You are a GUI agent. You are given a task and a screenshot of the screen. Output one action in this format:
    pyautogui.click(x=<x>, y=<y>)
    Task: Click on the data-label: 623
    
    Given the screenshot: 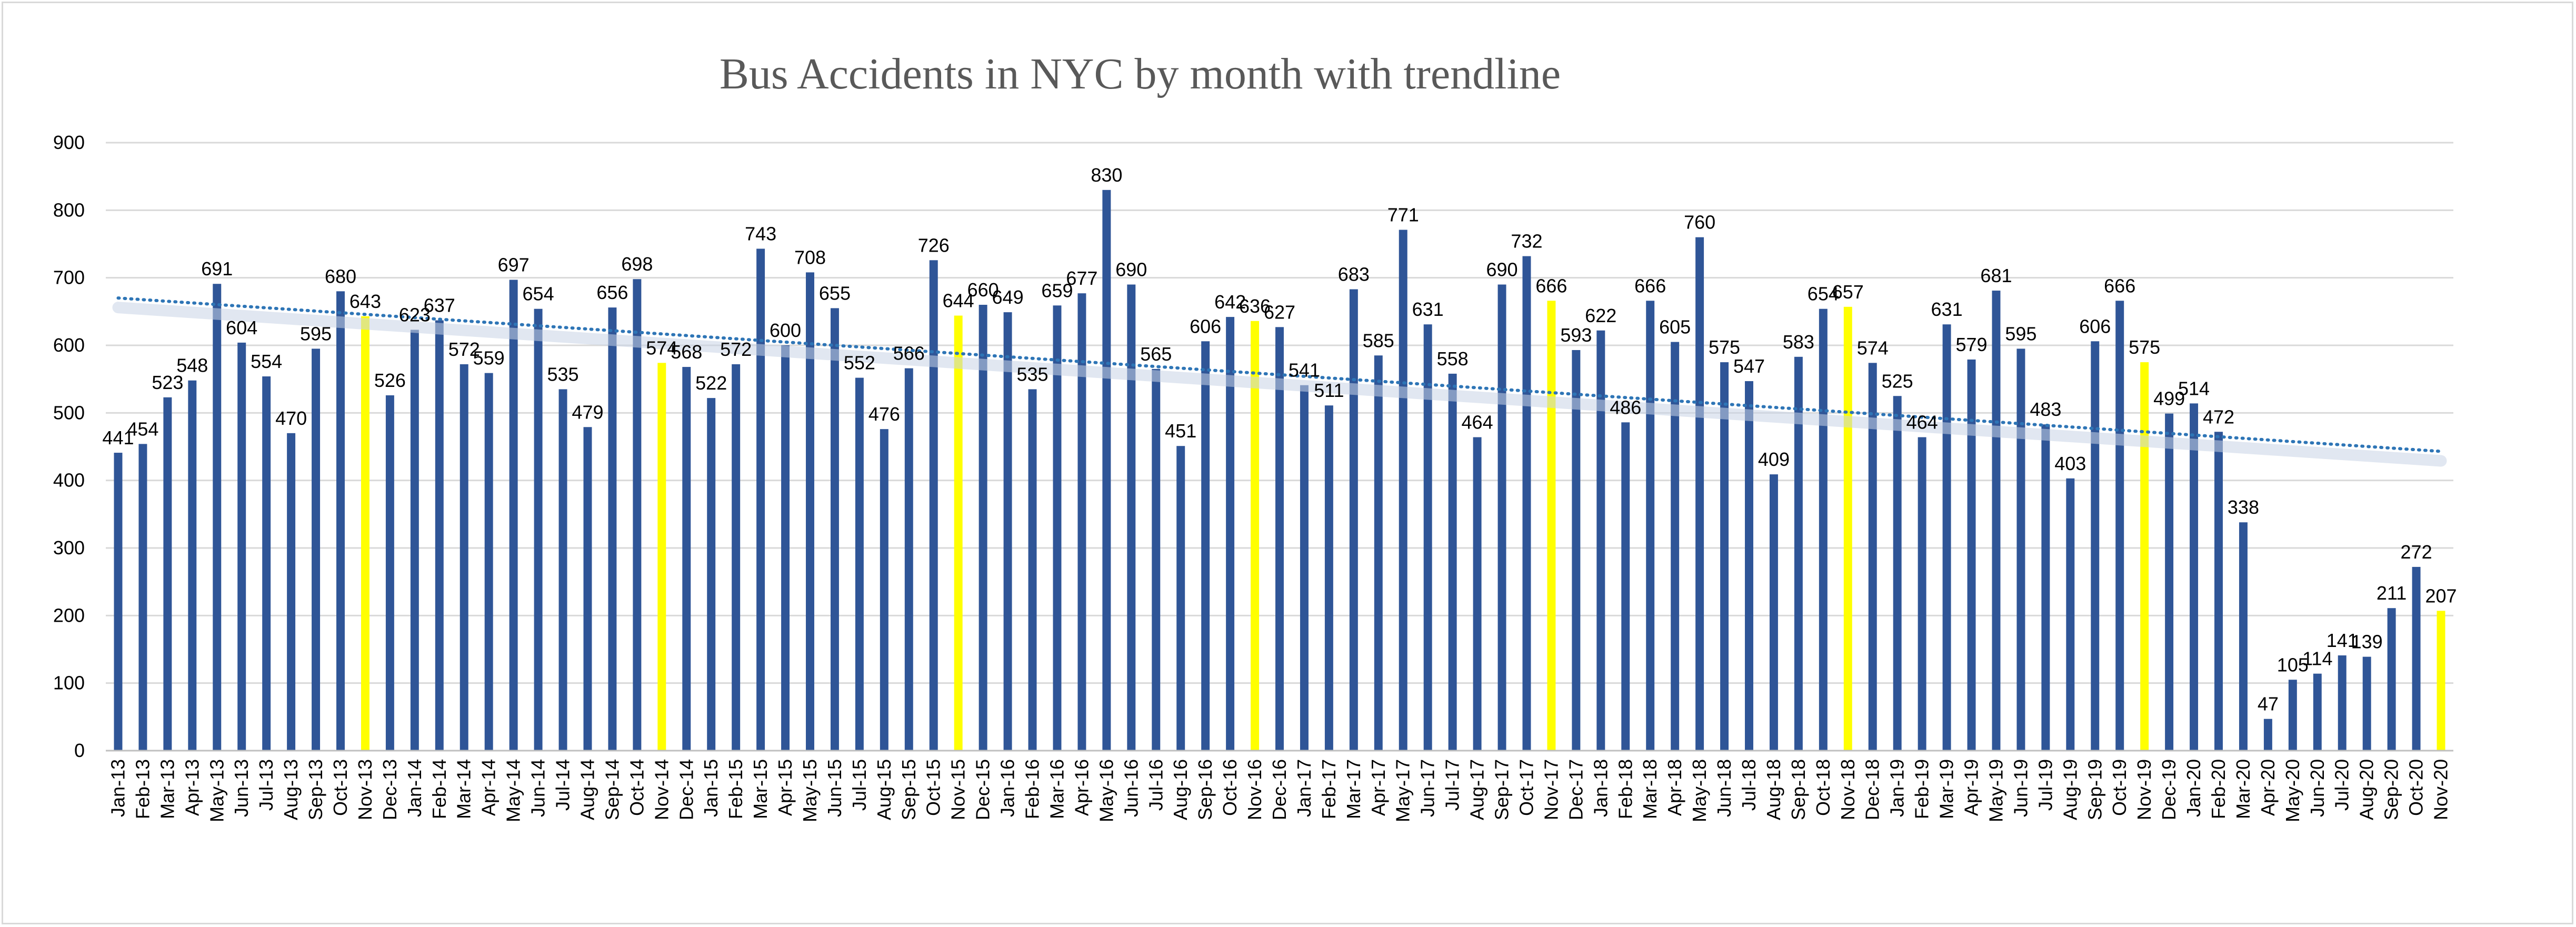 What is the action you would take?
    pyautogui.click(x=415, y=314)
    